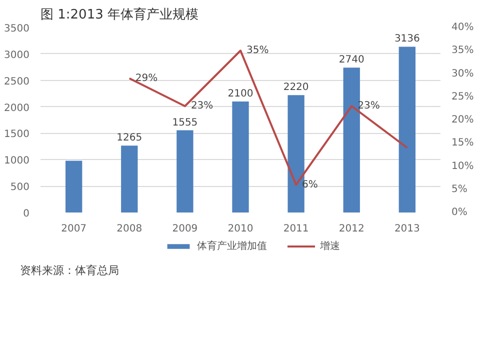 This screenshot has height=362, width=500. What do you see at coordinates (202, 106) in the screenshot?
I see `data-label: 23%` at bounding box center [202, 106].